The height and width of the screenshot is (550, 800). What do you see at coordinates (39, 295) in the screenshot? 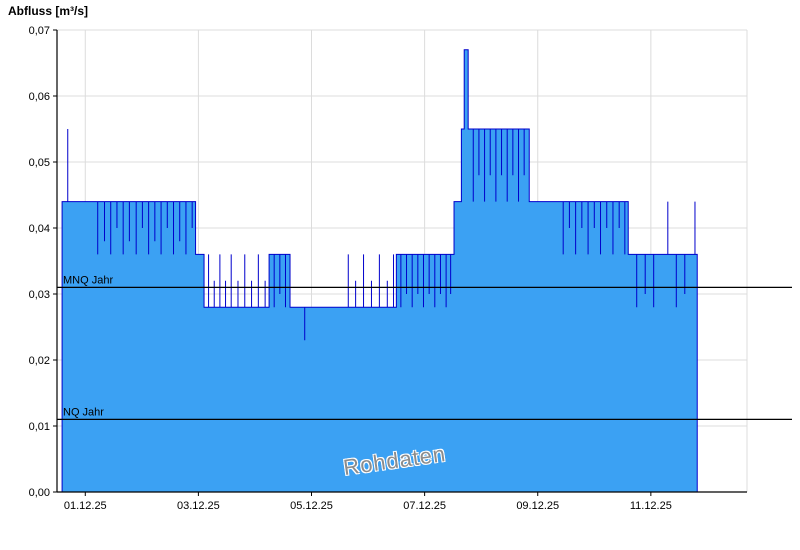
I see `y-tick-label: 0,03` at bounding box center [39, 295].